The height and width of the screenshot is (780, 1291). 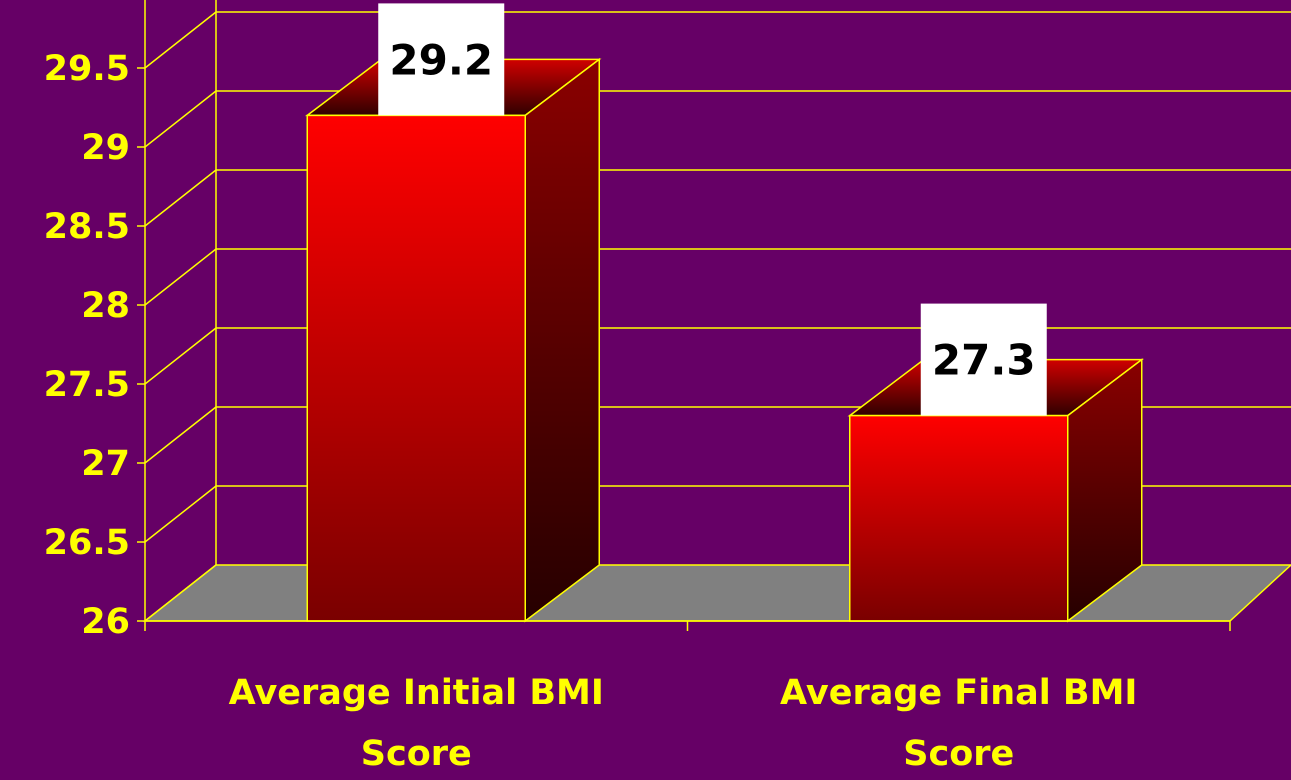 I want to click on category-label-0-line-0: Average Initial BMI, so click(x=416, y=693).